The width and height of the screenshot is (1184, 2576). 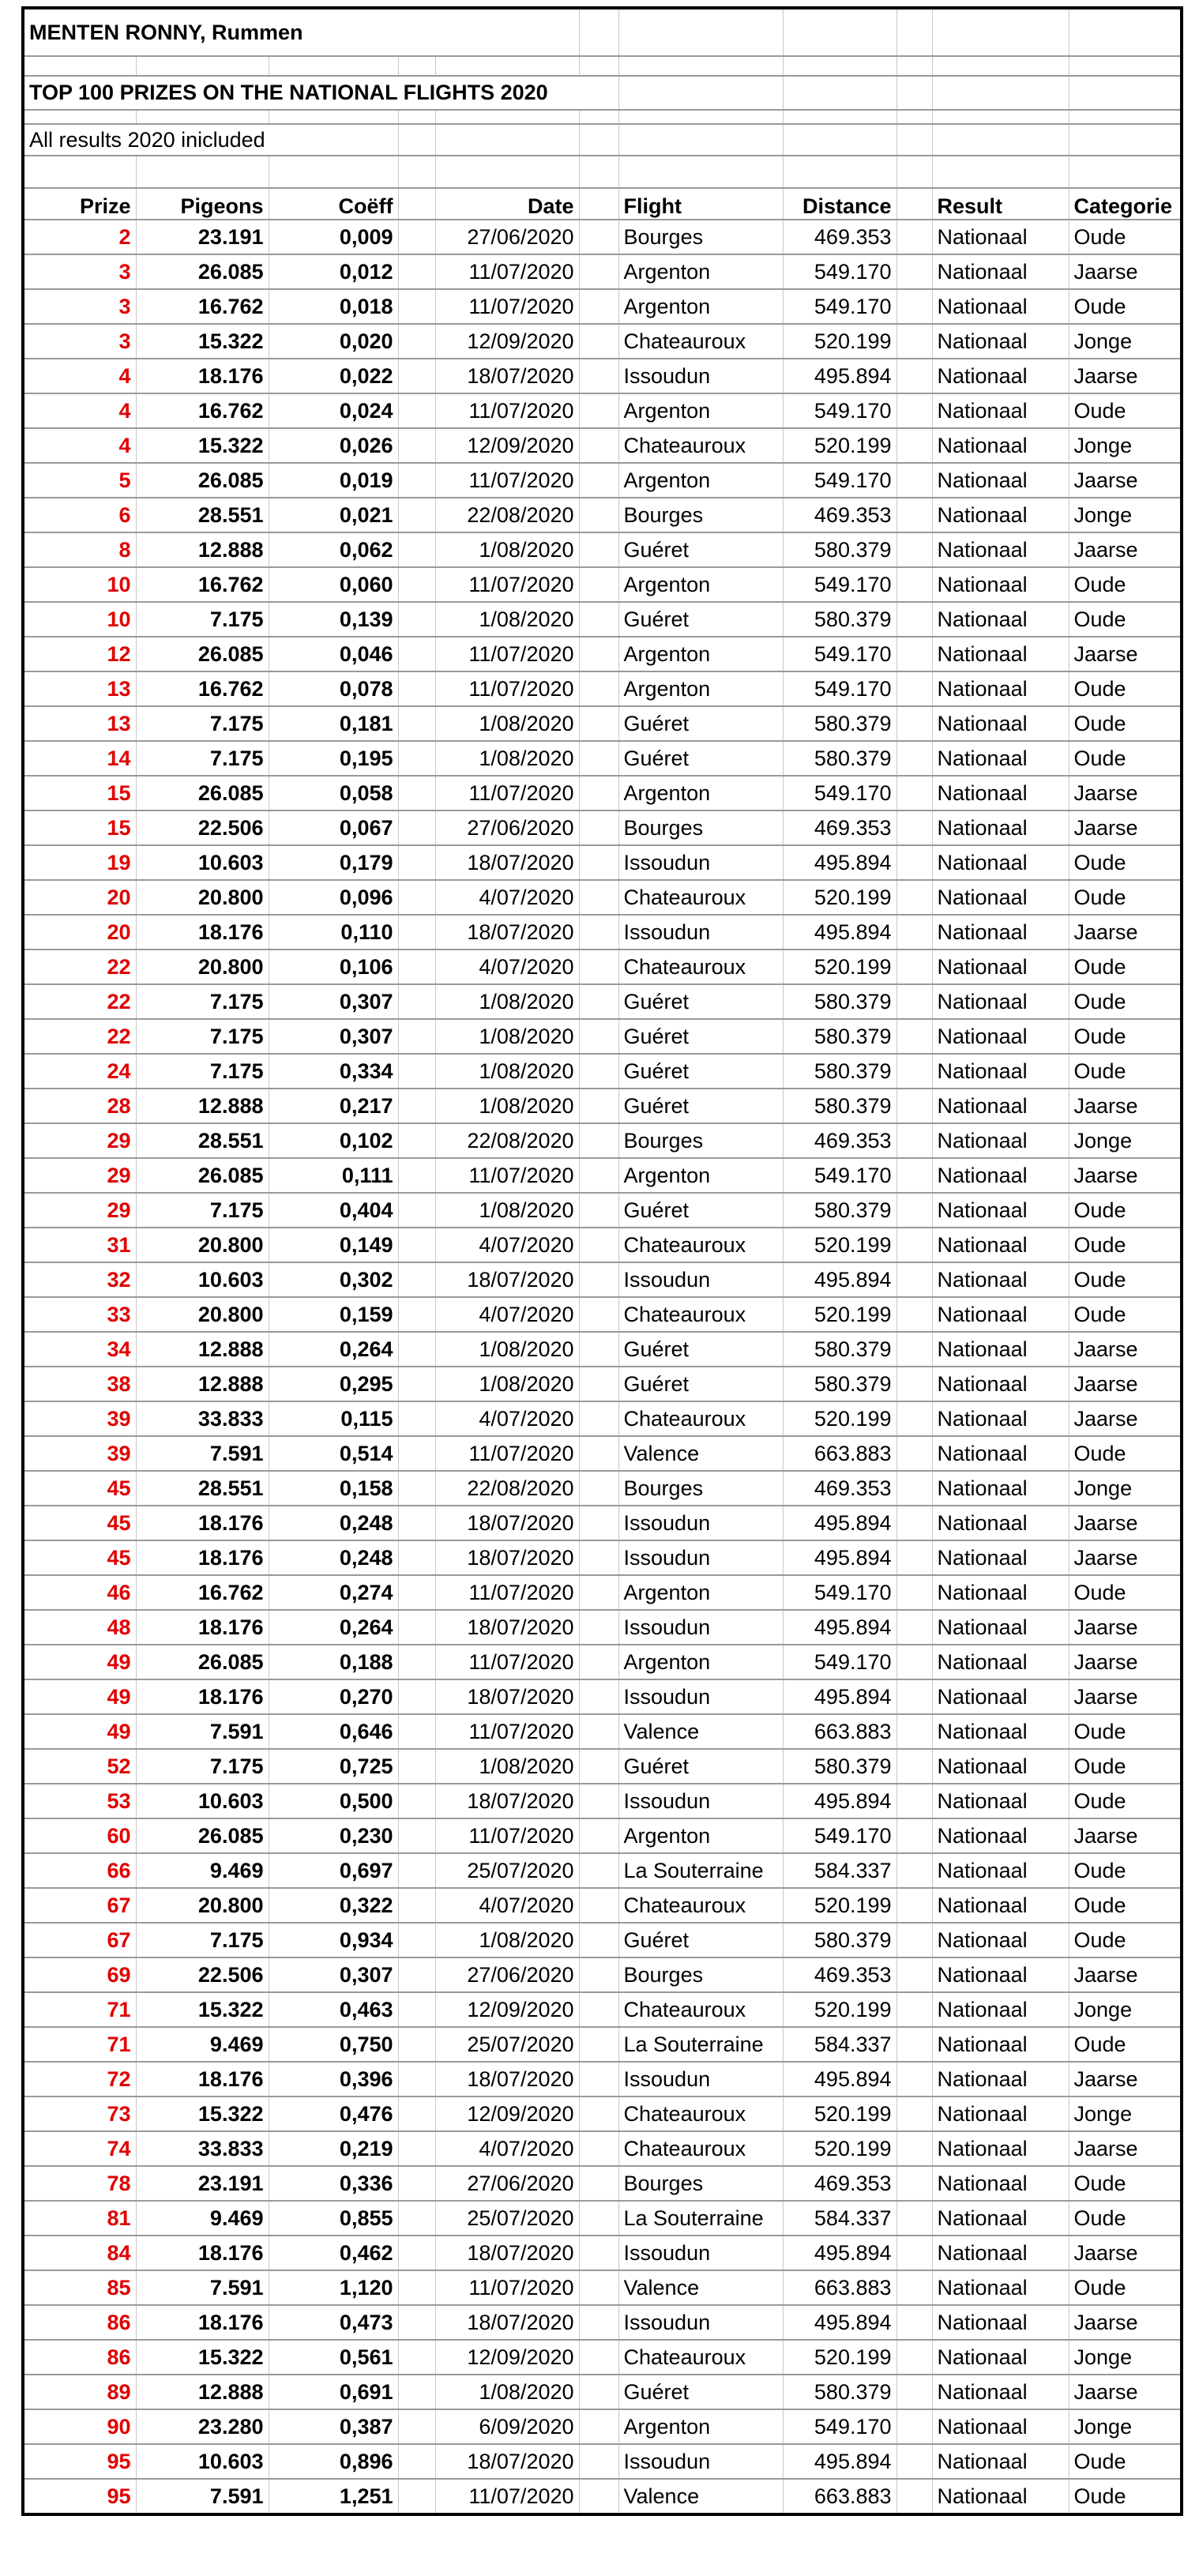 What do you see at coordinates (80, 1314) in the screenshot?
I see `prize-cell: 33` at bounding box center [80, 1314].